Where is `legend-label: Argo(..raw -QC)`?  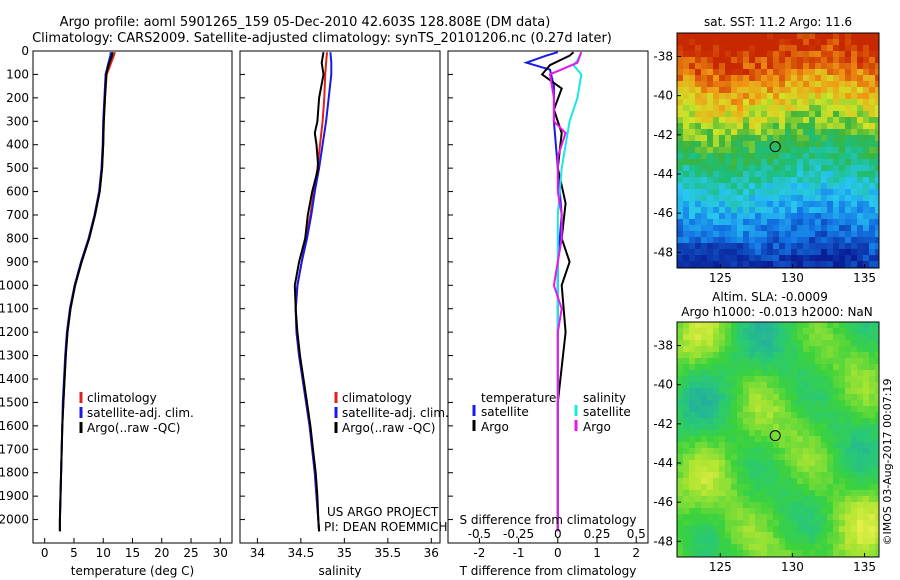 legend-label: Argo(..raw -QC) is located at coordinates (388, 428).